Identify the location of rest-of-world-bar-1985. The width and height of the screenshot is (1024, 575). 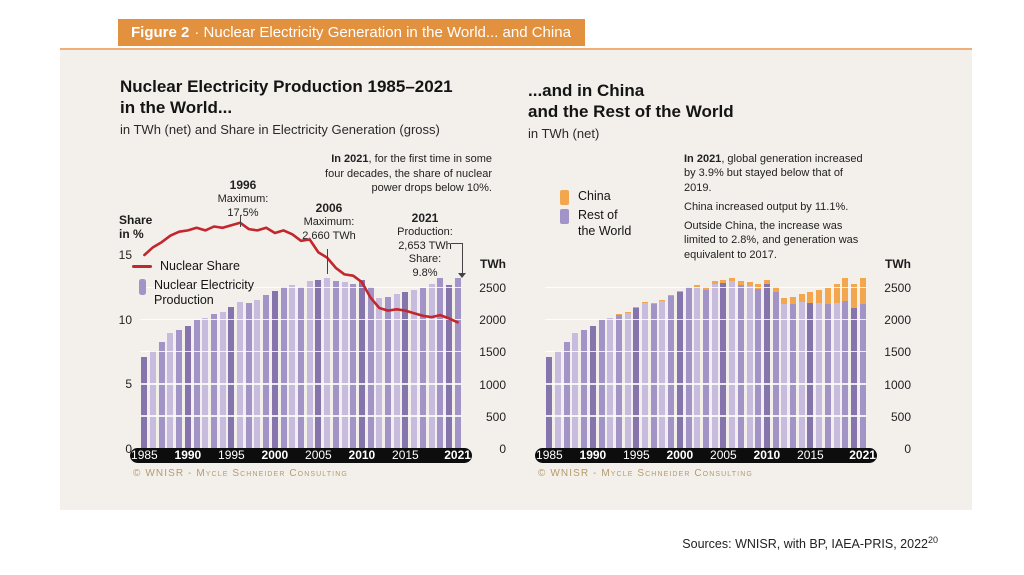
(549, 403).